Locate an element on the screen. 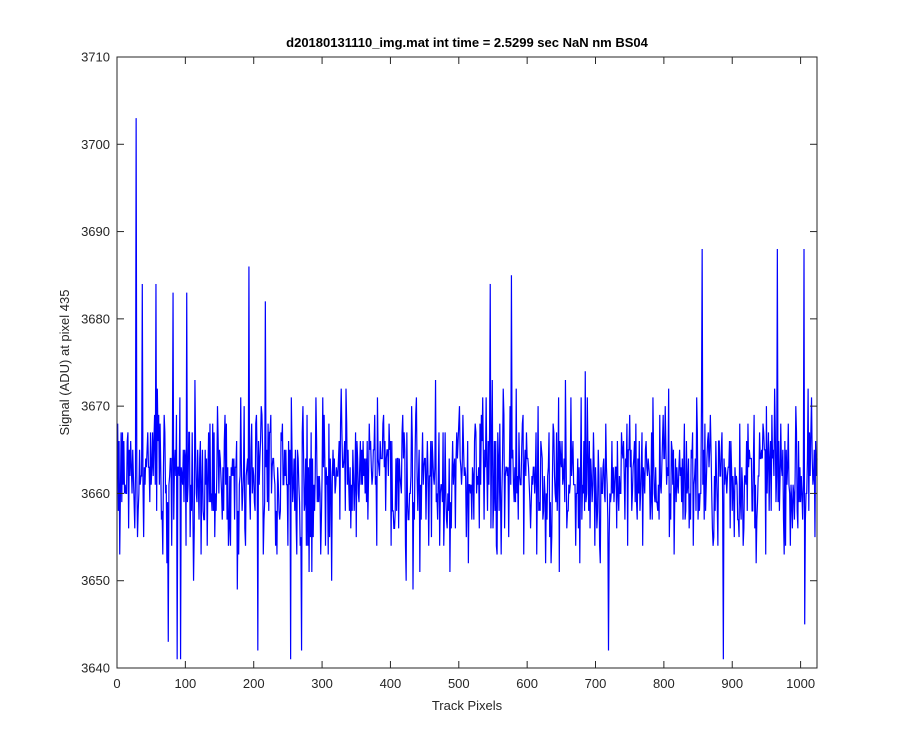 The image size is (900, 750). x-tick-label: 400 is located at coordinates (391, 683).